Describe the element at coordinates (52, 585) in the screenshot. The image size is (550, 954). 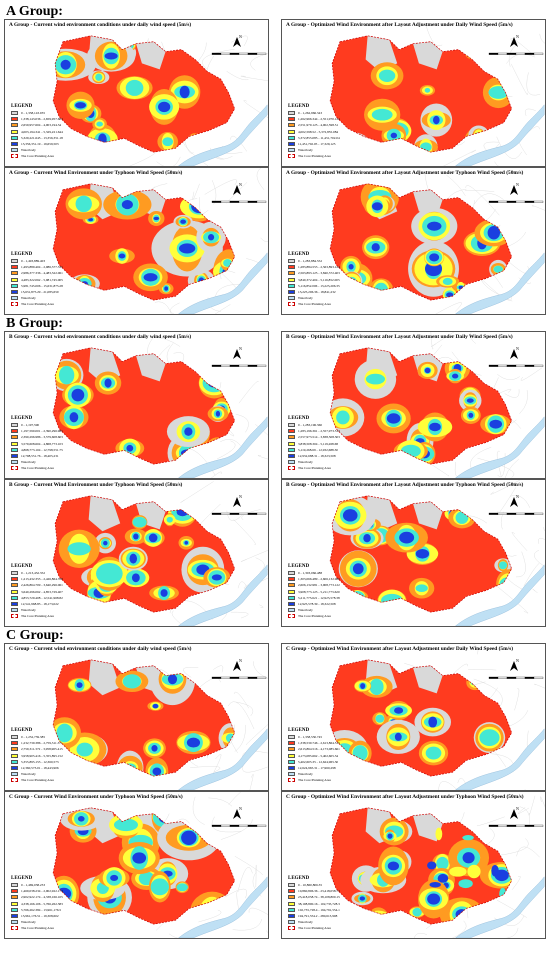
I see `legend-item: 2,426,864.709 - 3,640,296.061` at that location.